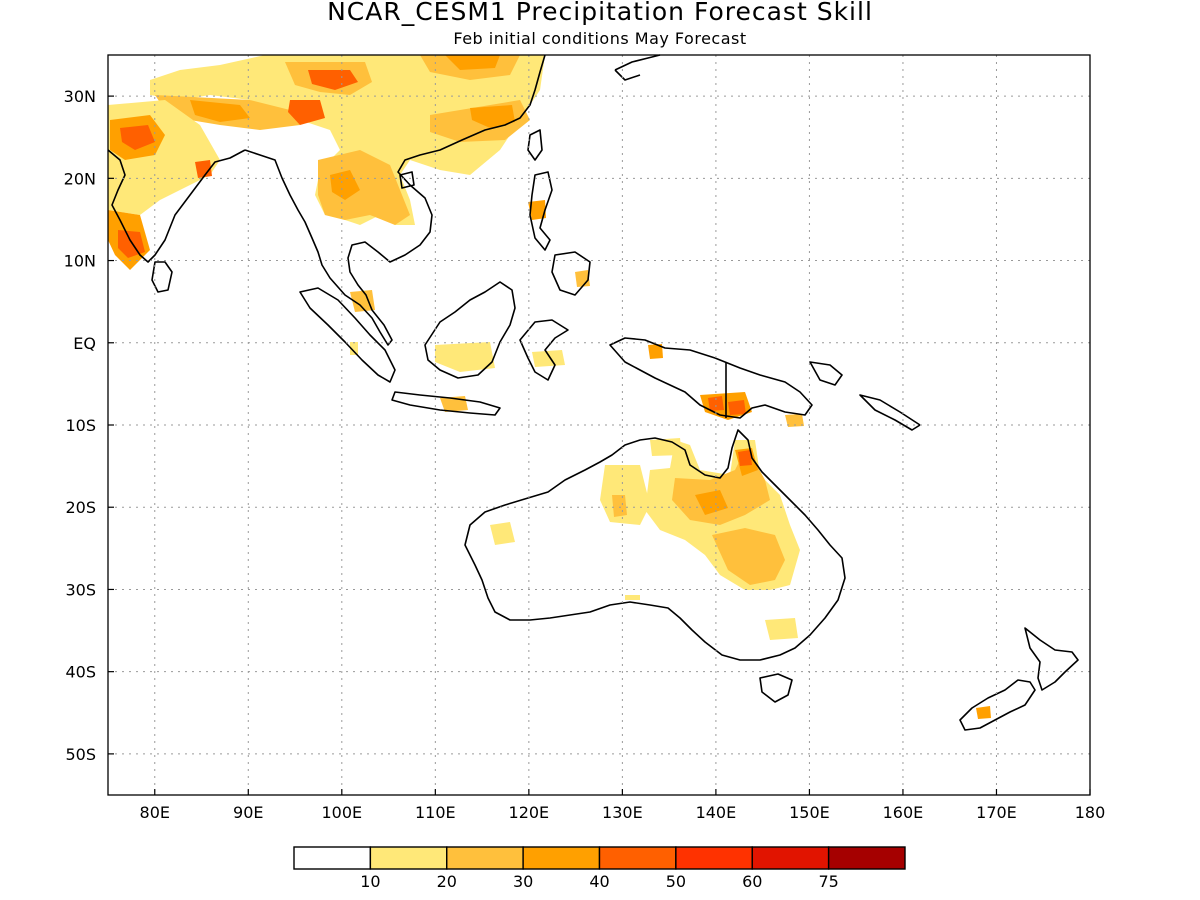 This screenshot has height=900, width=1200. I want to click on coastline-nz-south, so click(997, 705).